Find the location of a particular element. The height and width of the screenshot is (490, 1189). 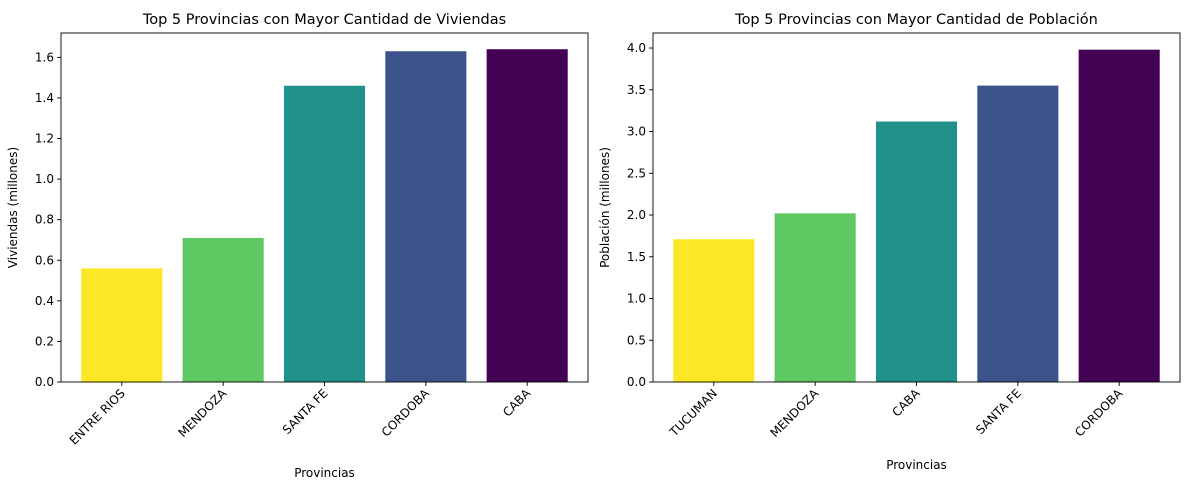

y-tick-label: 1.4 is located at coordinates (44, 98).